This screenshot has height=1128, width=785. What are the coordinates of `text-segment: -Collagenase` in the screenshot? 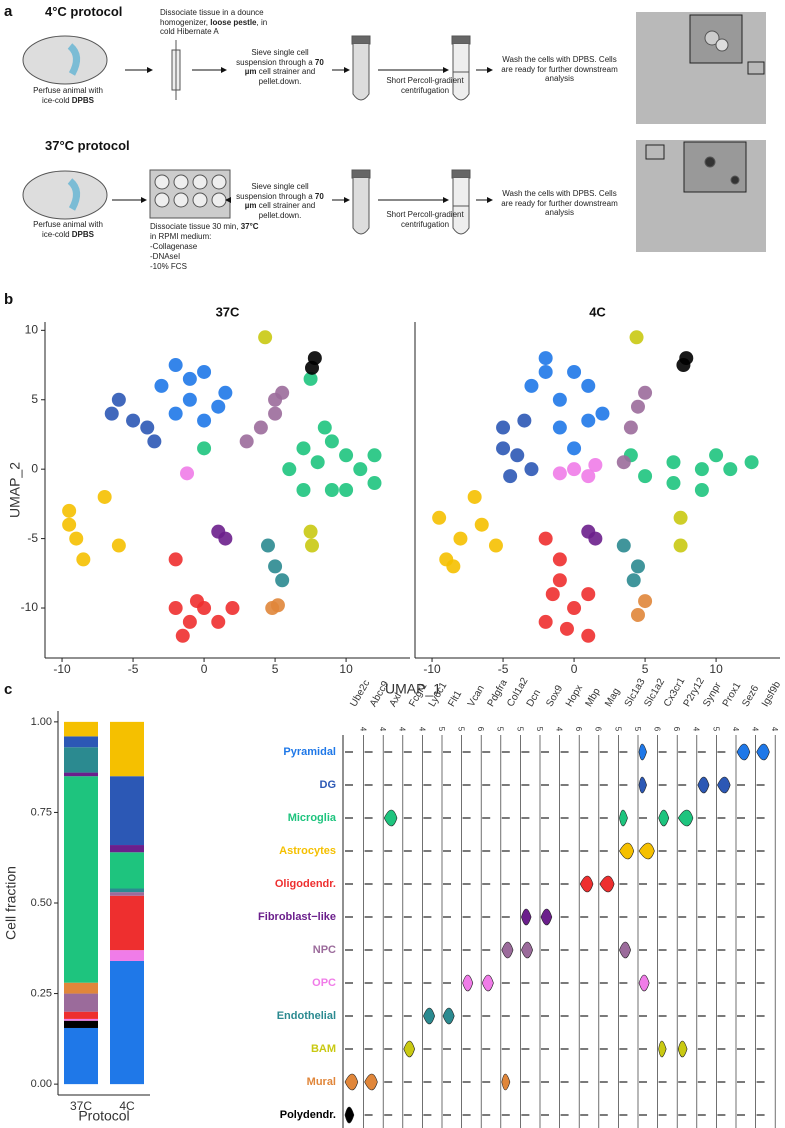 It's located at (174, 246).